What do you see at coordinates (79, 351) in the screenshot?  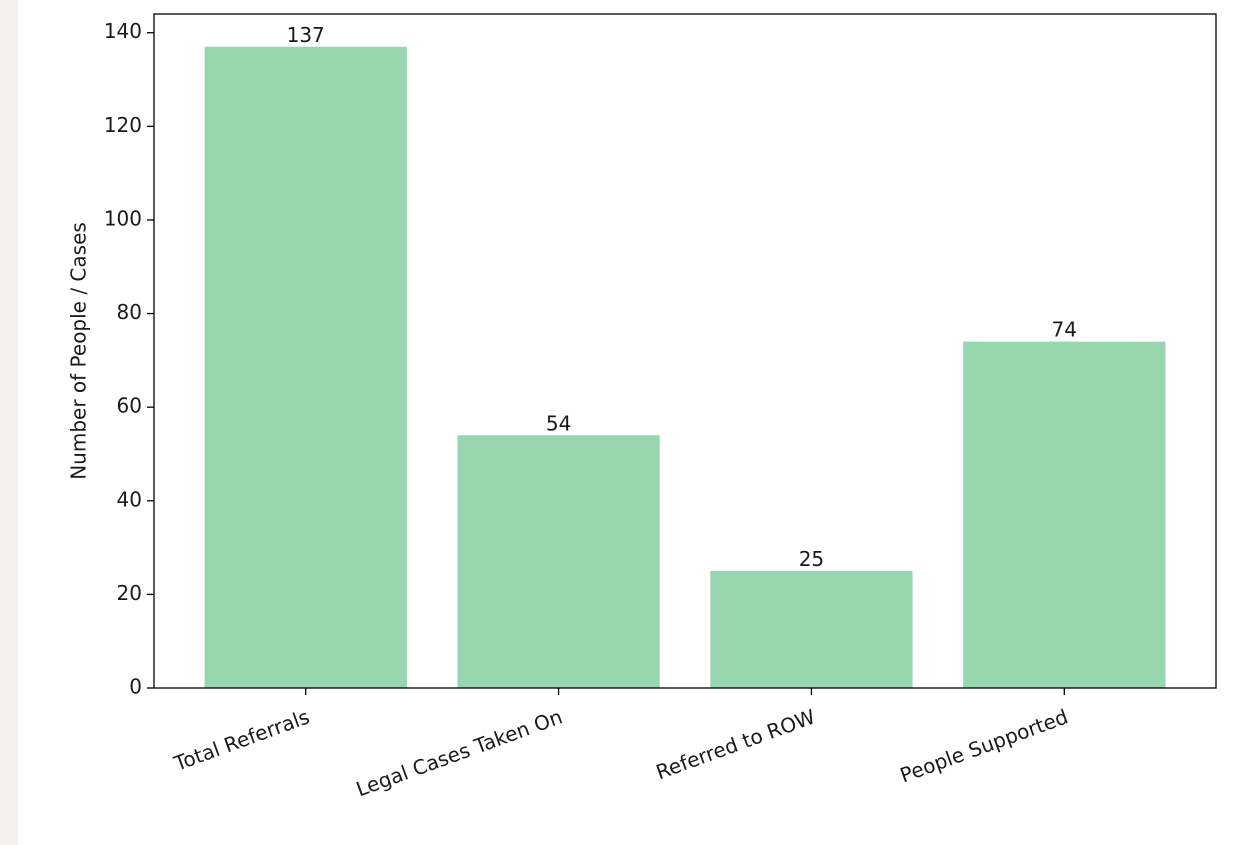 I see `y-axis-label: Number of People / Cases` at bounding box center [79, 351].